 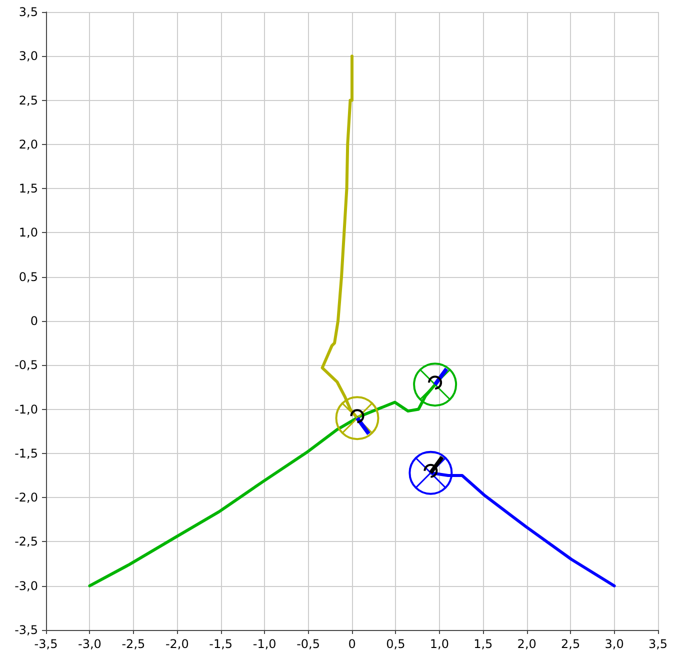 What do you see at coordinates (90, 644) in the screenshot?
I see `x-tick-label: -3,0` at bounding box center [90, 644].